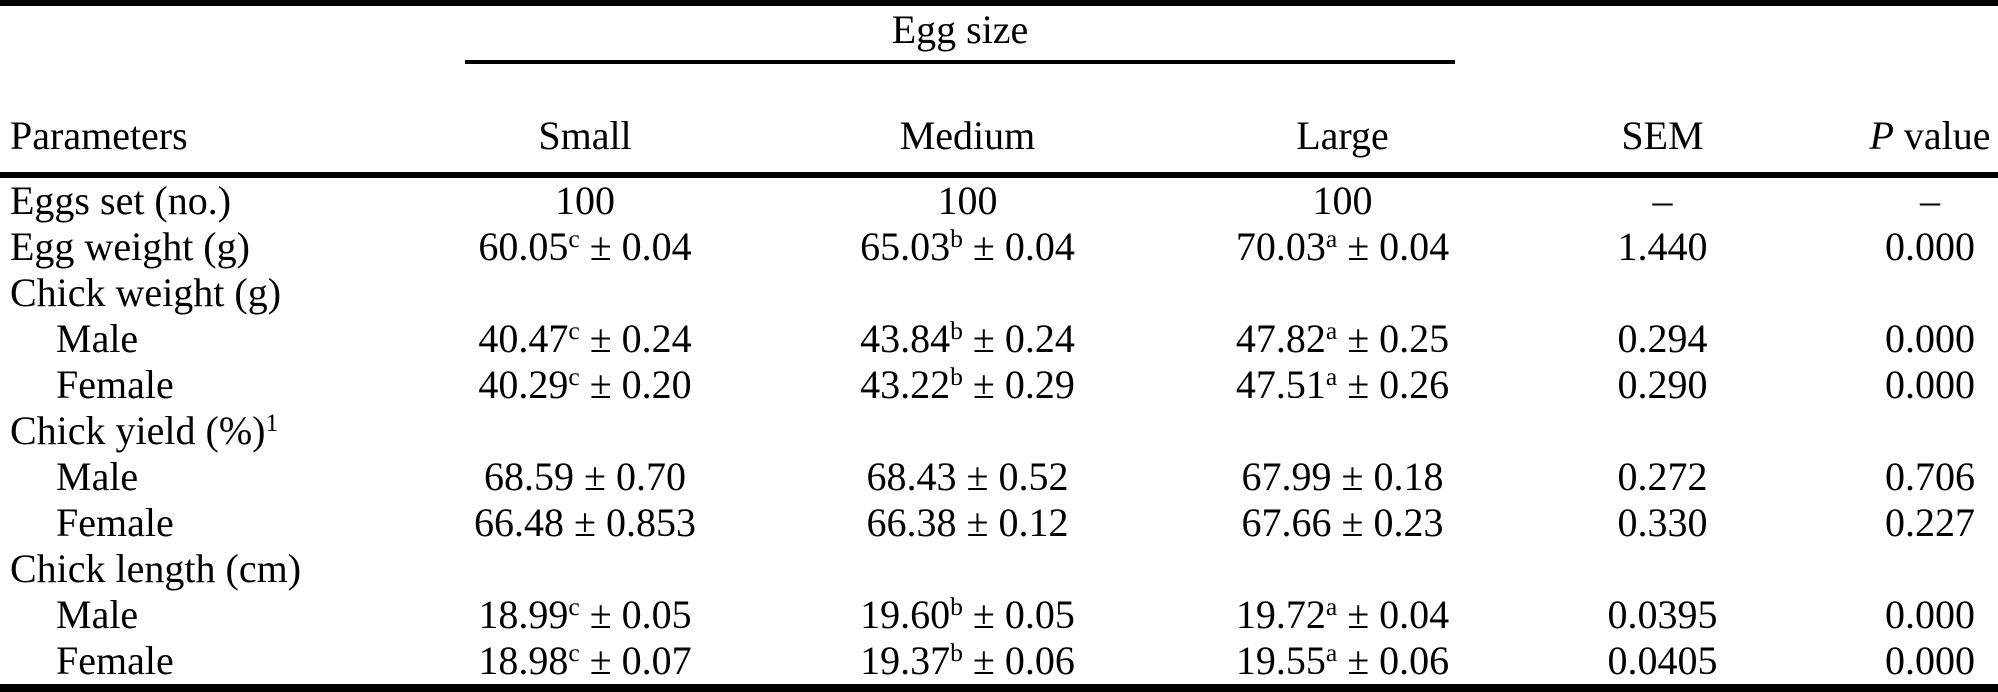 The image size is (1998, 692). I want to click on column-header-sem: SEM, so click(1663, 123).